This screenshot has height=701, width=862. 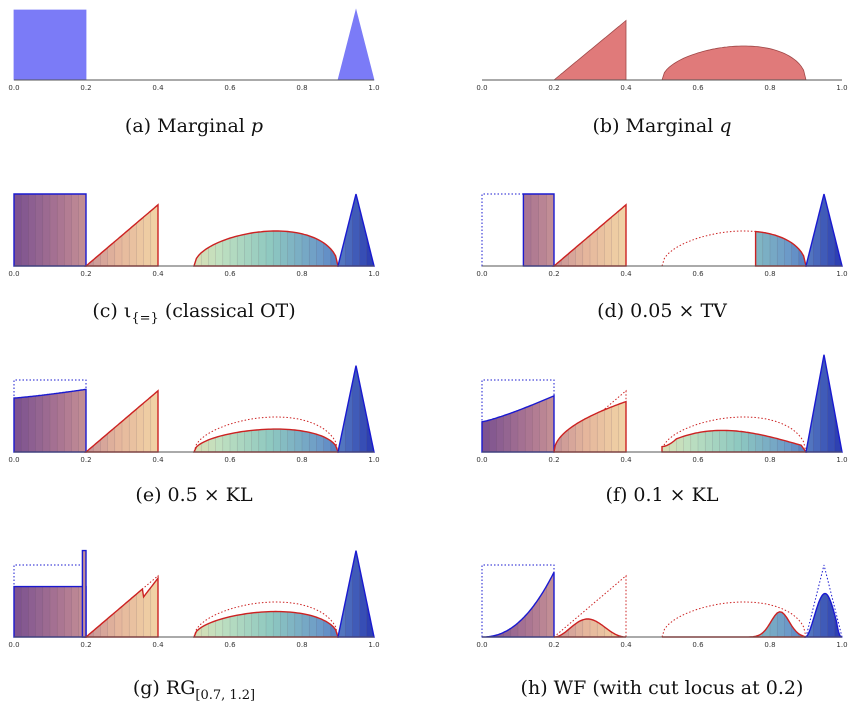 I want to click on panel-caption: (b) Marginal q, so click(x=662, y=126).